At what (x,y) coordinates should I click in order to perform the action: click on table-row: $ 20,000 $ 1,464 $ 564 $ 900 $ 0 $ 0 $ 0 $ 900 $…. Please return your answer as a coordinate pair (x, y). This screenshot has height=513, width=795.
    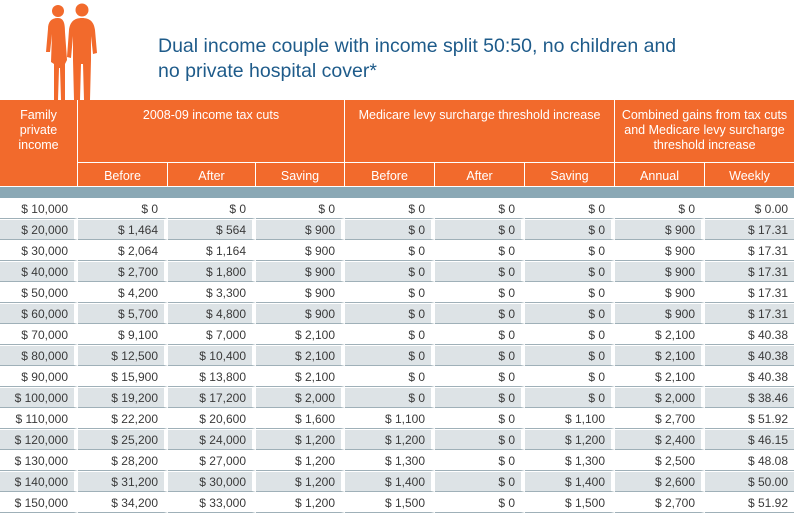
    Looking at the image, I should click on (397, 229).